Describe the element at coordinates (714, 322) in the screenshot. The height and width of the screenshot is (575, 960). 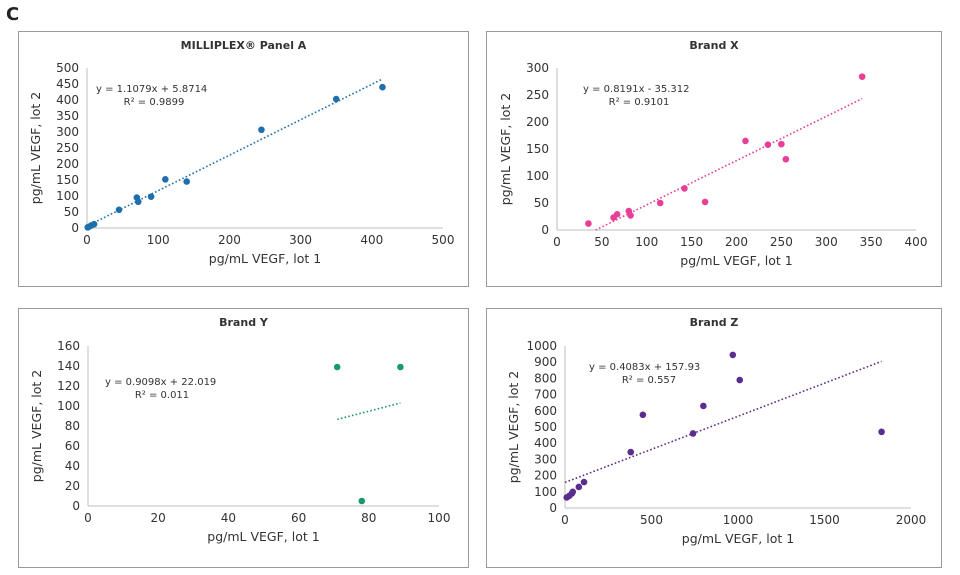
I see `chart-title: Brand Z` at that location.